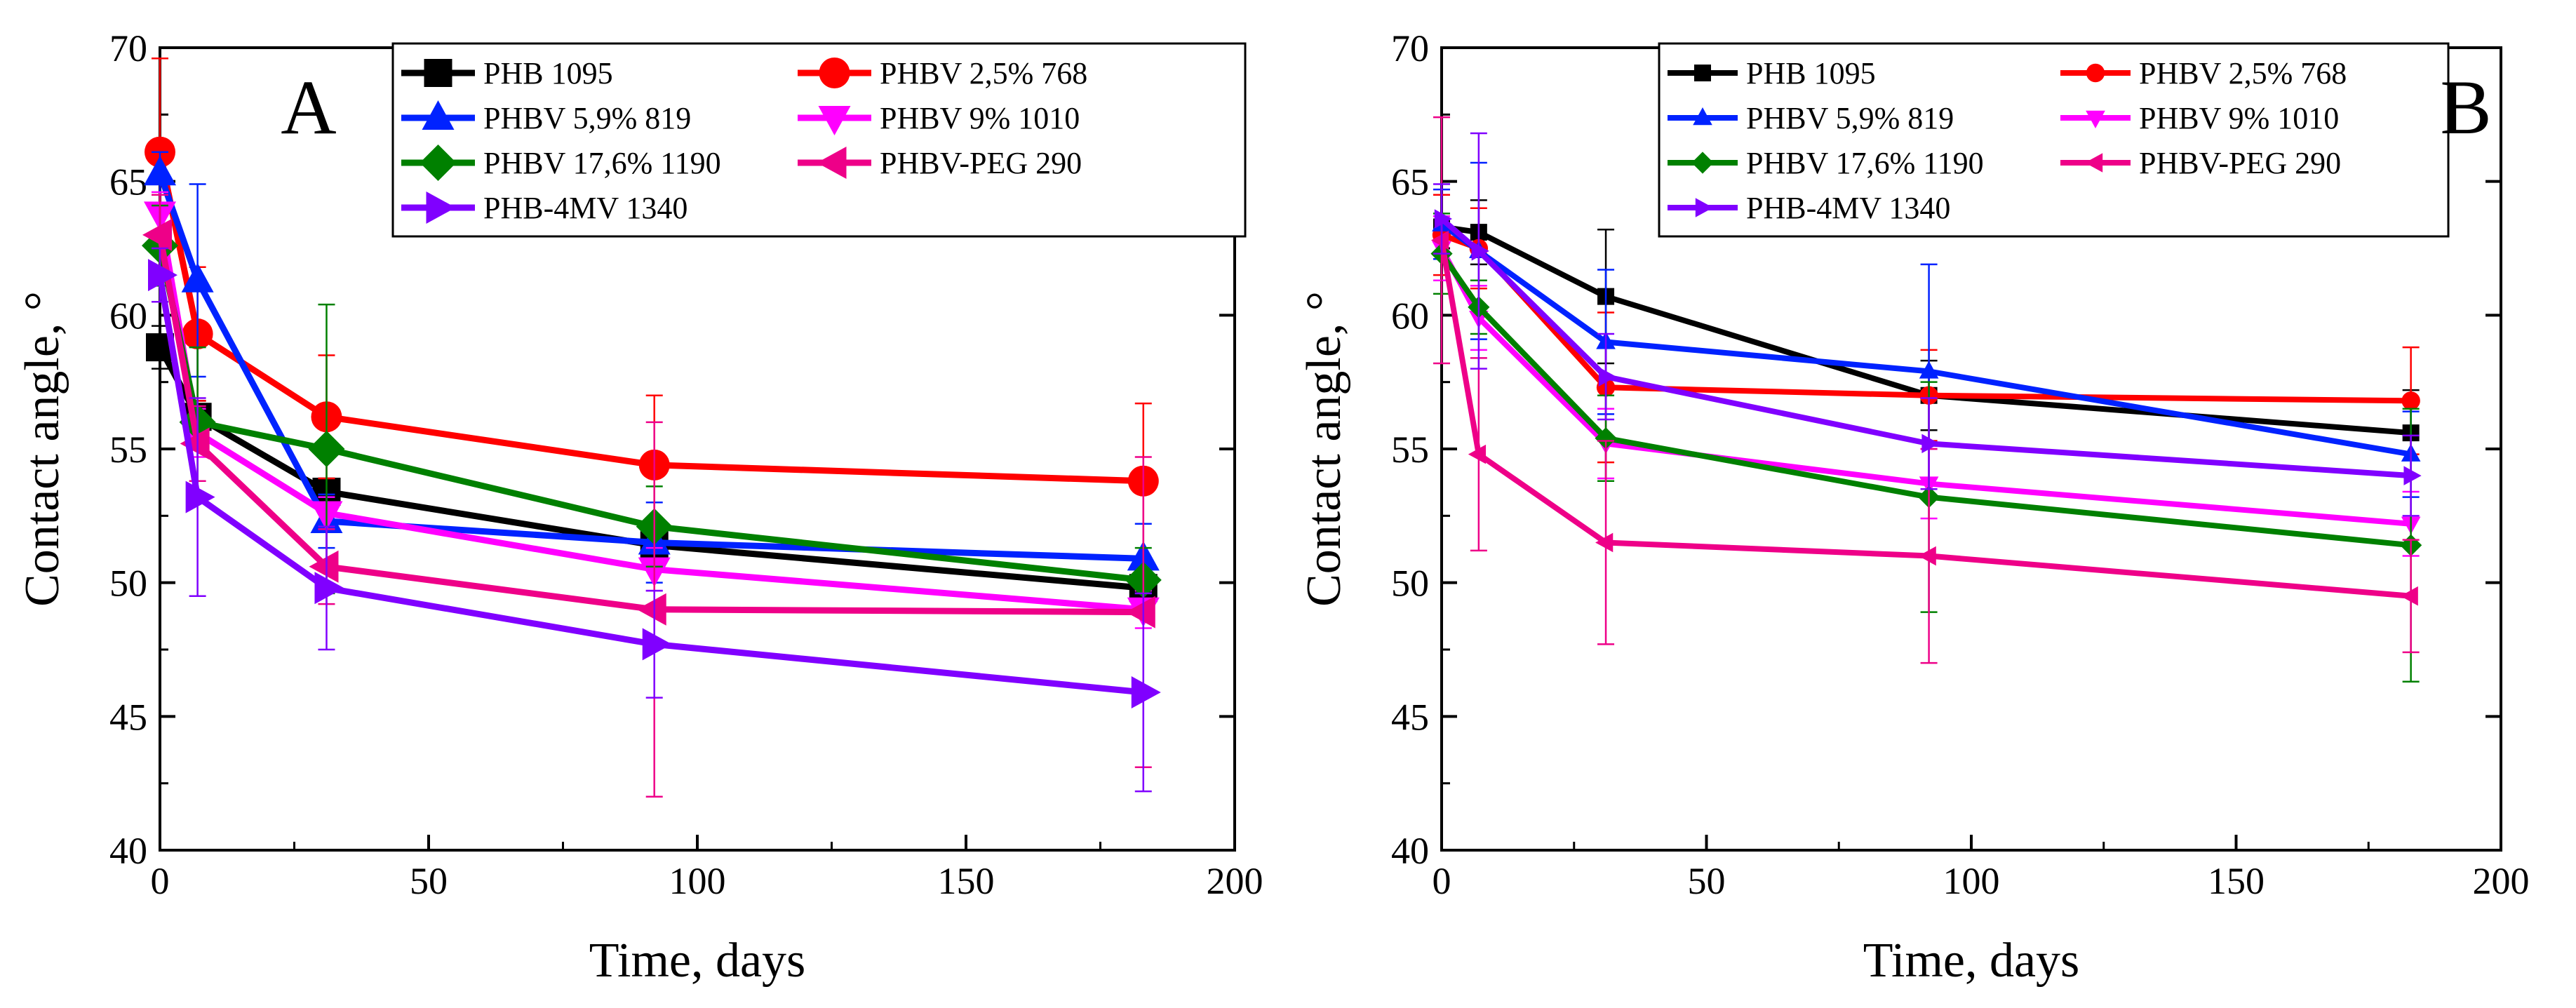 The height and width of the screenshot is (1008, 2576). Describe the element at coordinates (2465, 108) in the screenshot. I see `panel-label: B` at that location.